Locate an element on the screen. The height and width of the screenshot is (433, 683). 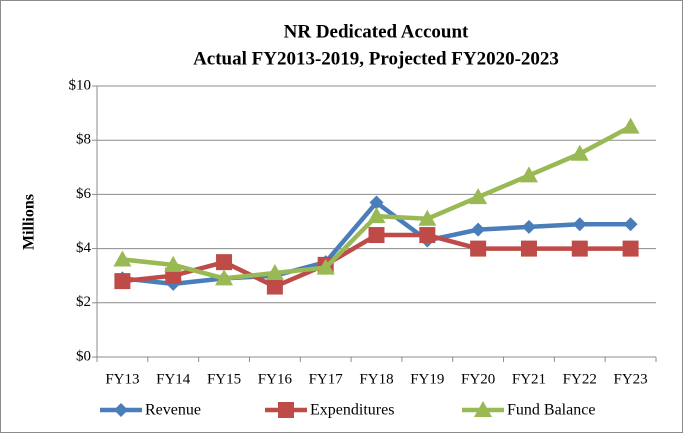
x-tick-label: FY16 is located at coordinates (275, 379).